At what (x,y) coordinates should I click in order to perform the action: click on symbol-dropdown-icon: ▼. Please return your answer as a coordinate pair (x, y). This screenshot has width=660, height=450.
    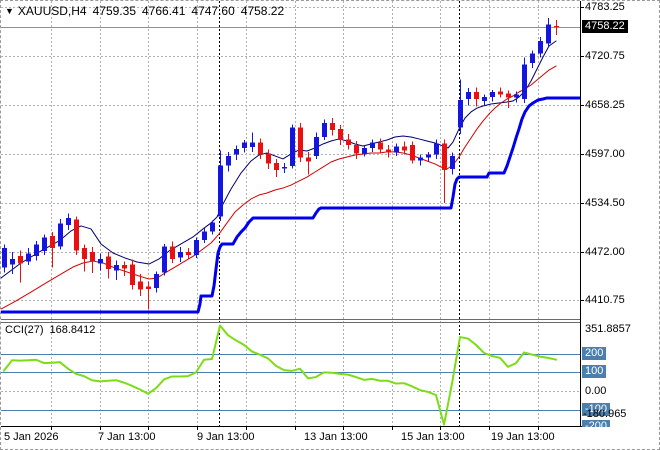
    Looking at the image, I should click on (9, 11).